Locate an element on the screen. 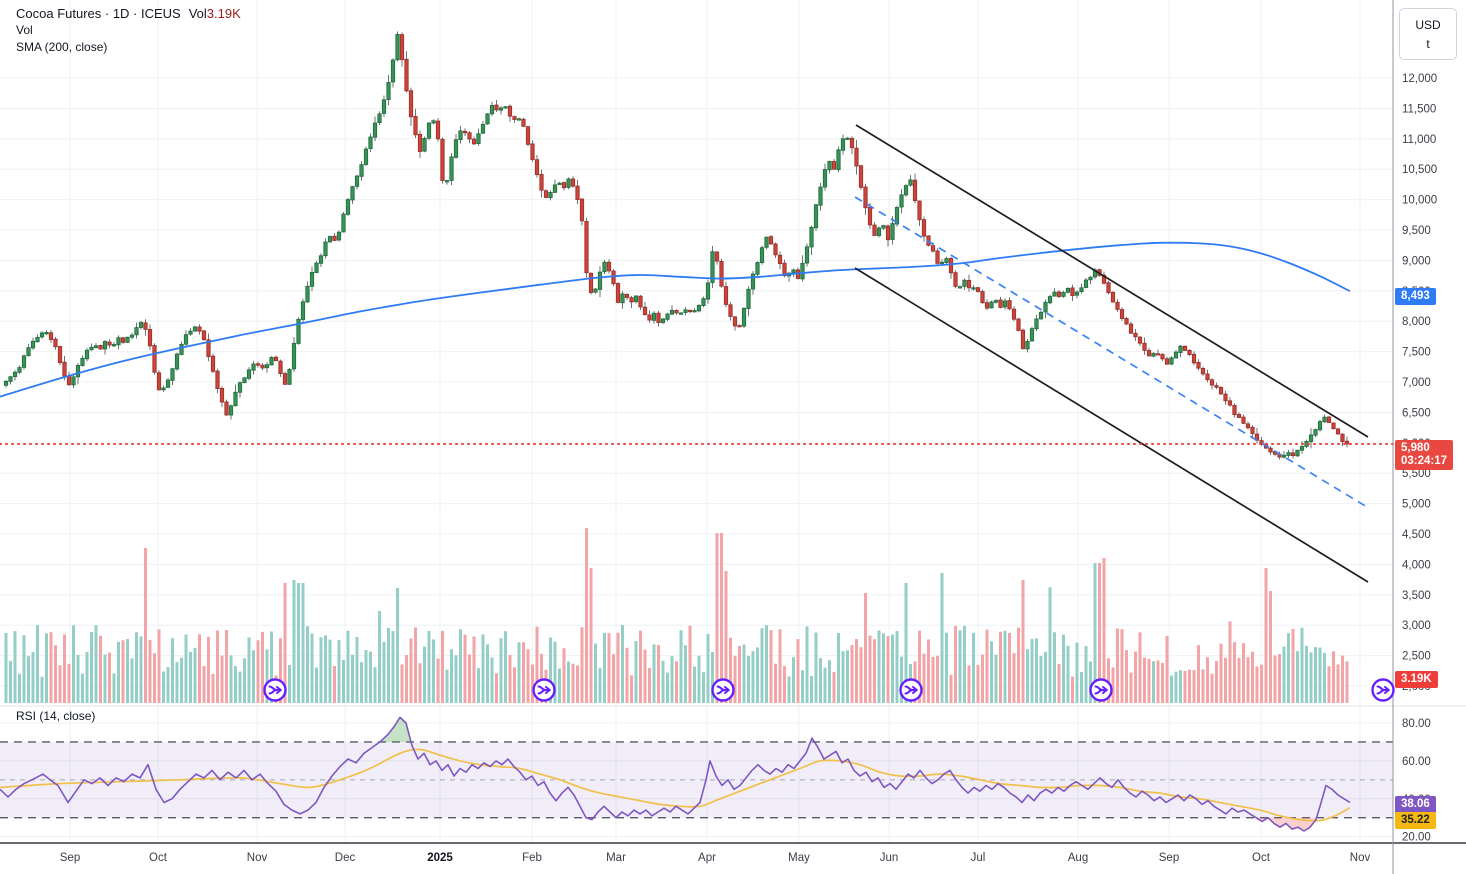  axis-unit-box: USD t is located at coordinates (1428, 34).